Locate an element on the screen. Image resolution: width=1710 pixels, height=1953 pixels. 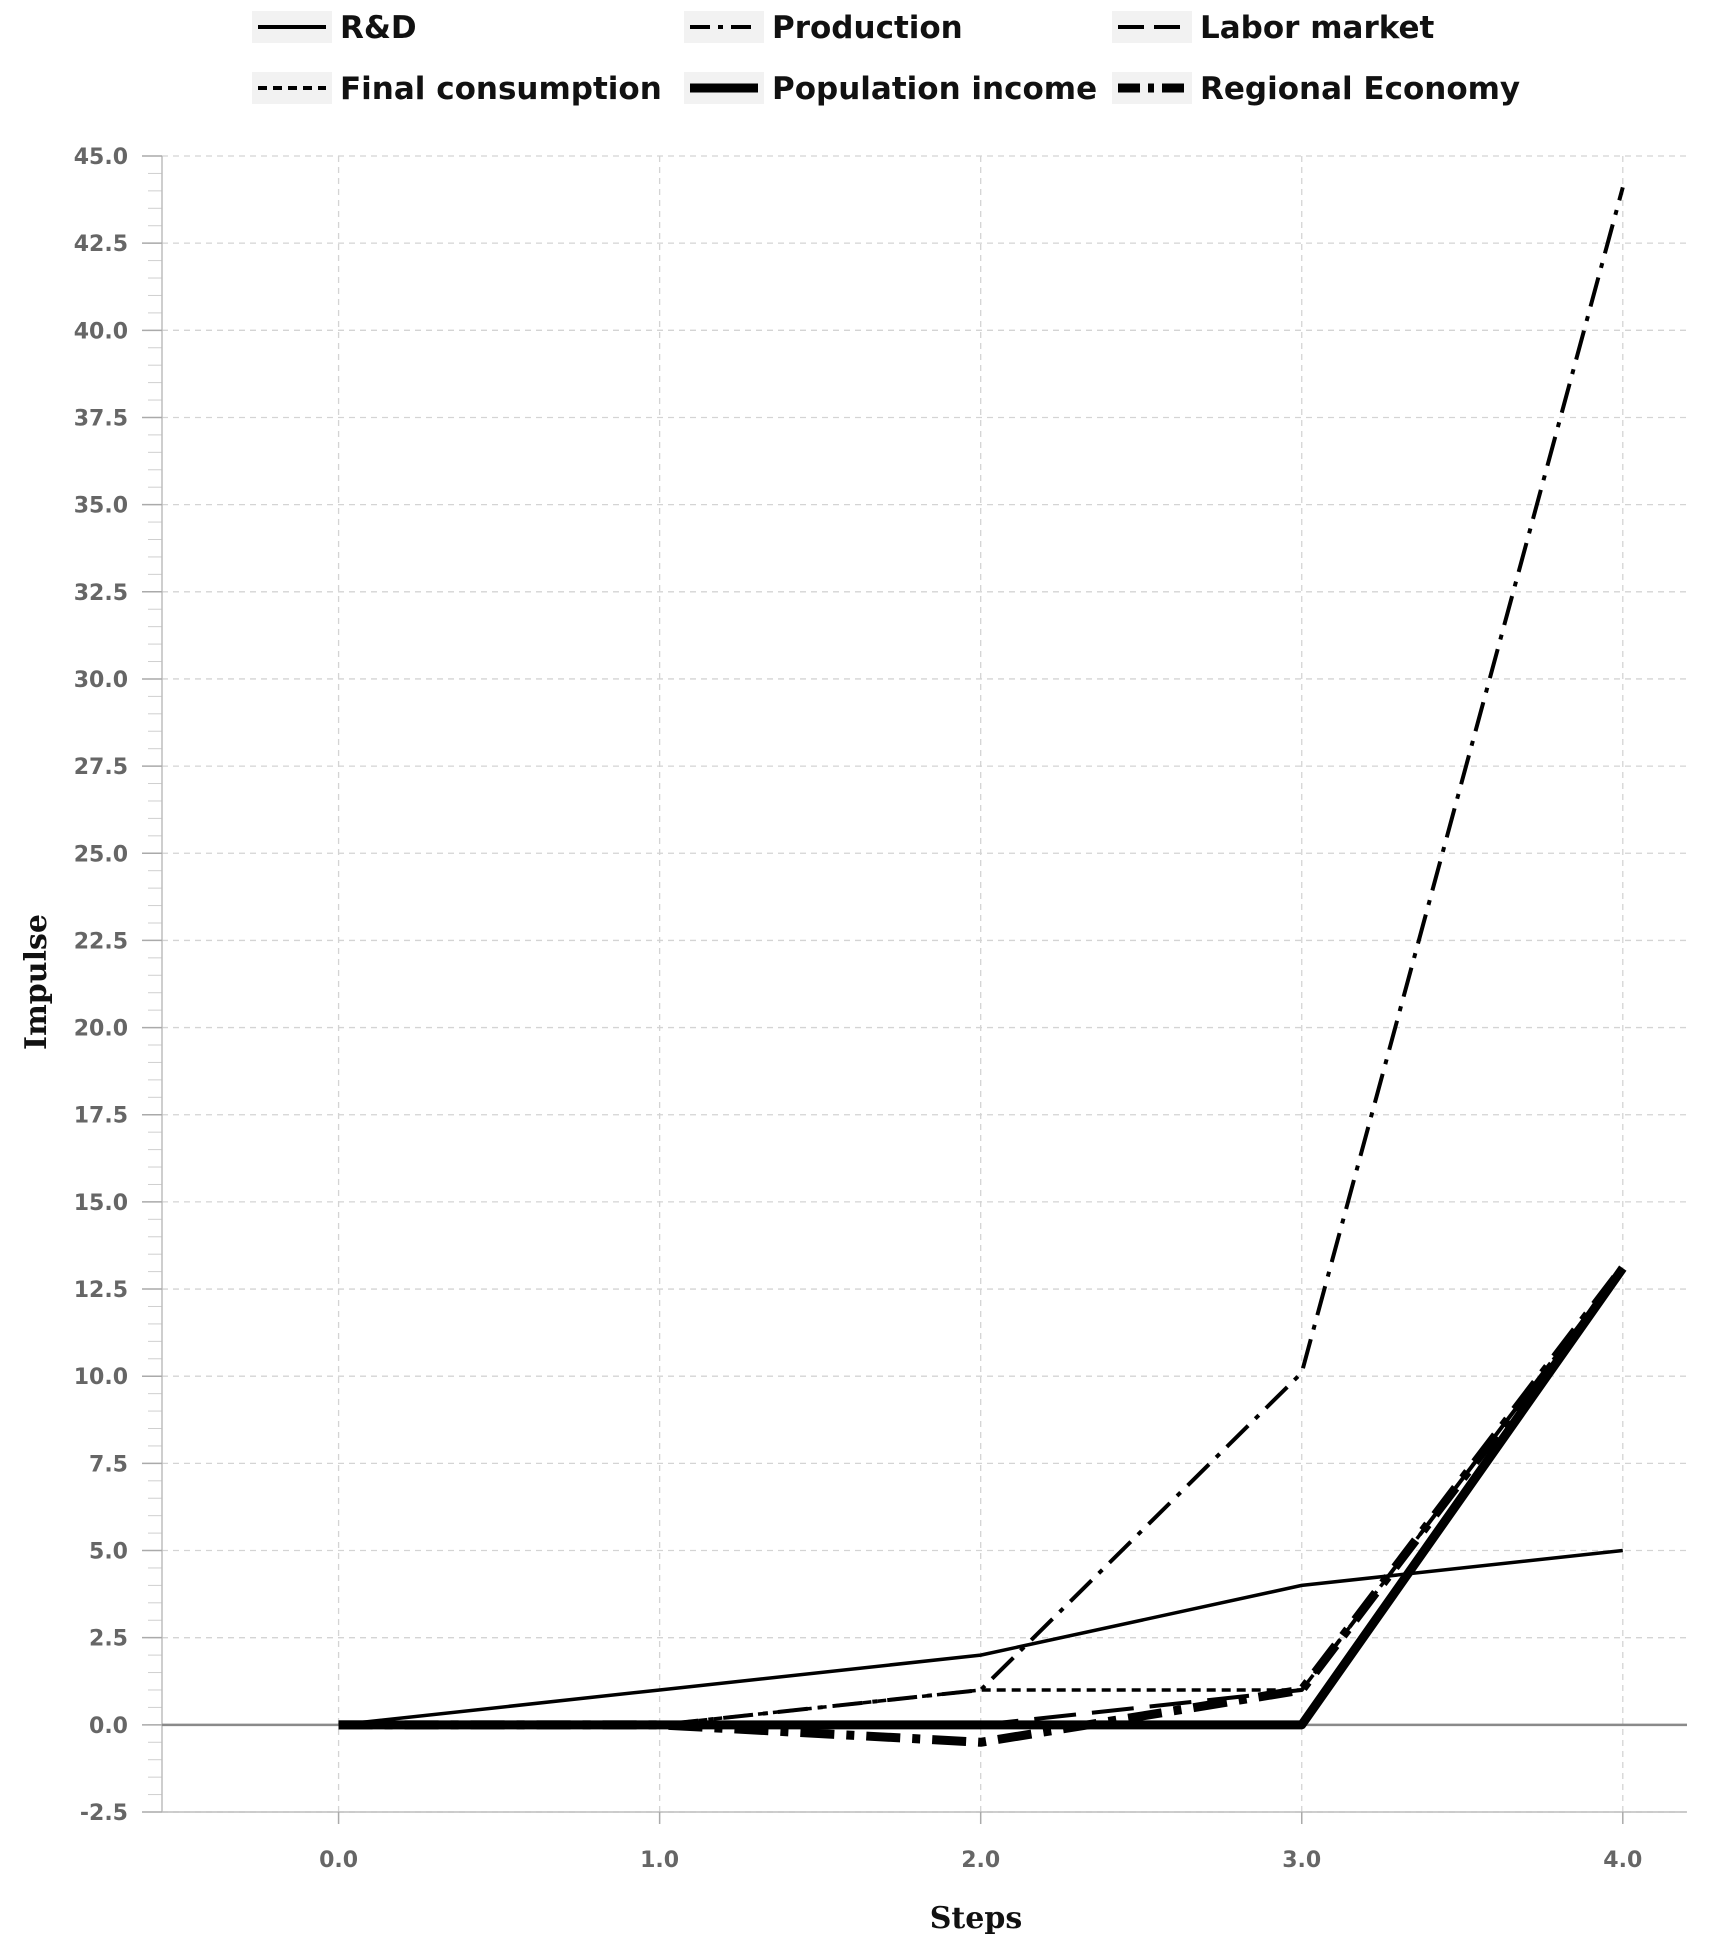
y-tick-label: -2.5 is located at coordinates (104, 1813).